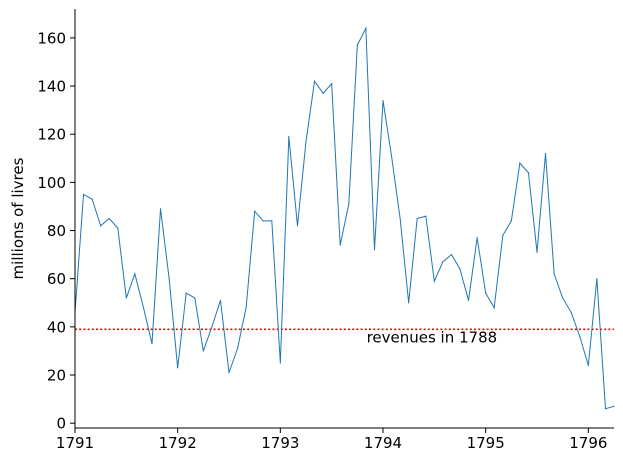 The width and height of the screenshot is (623, 463). Describe the element at coordinates (51, 87) in the screenshot. I see `y-tick-label: 140` at that location.